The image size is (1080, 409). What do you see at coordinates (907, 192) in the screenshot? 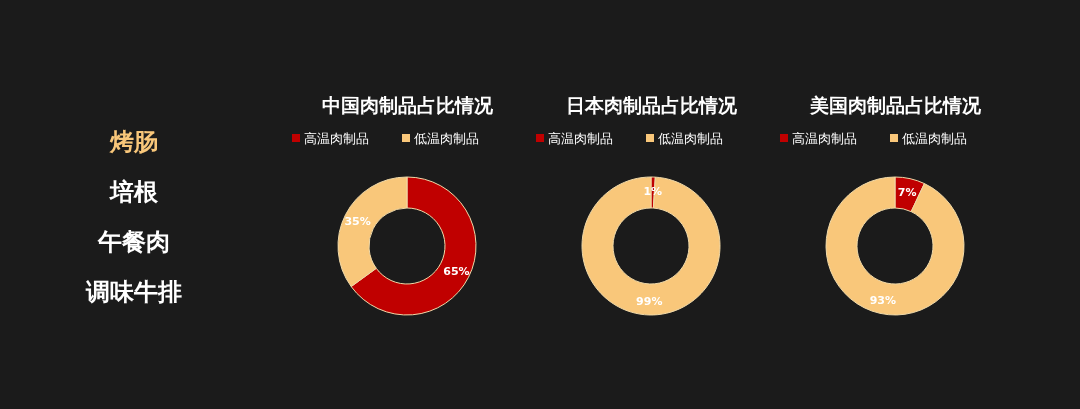
I see `data-label: 7%` at bounding box center [907, 192].